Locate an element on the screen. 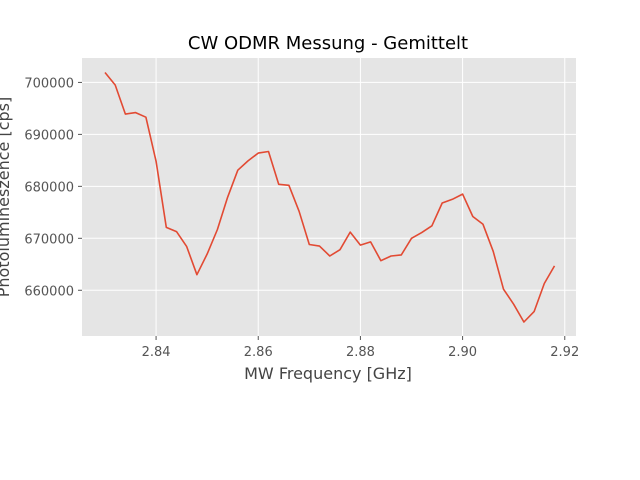 This screenshot has height=480, width=640. x-tick-label: 2.90 is located at coordinates (462, 352).